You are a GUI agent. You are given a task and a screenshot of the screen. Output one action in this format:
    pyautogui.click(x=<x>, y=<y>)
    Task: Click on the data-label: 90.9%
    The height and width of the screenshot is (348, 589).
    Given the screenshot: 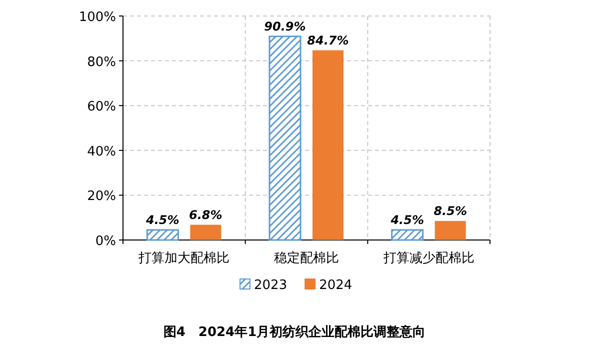 What is the action you would take?
    pyautogui.click(x=285, y=26)
    